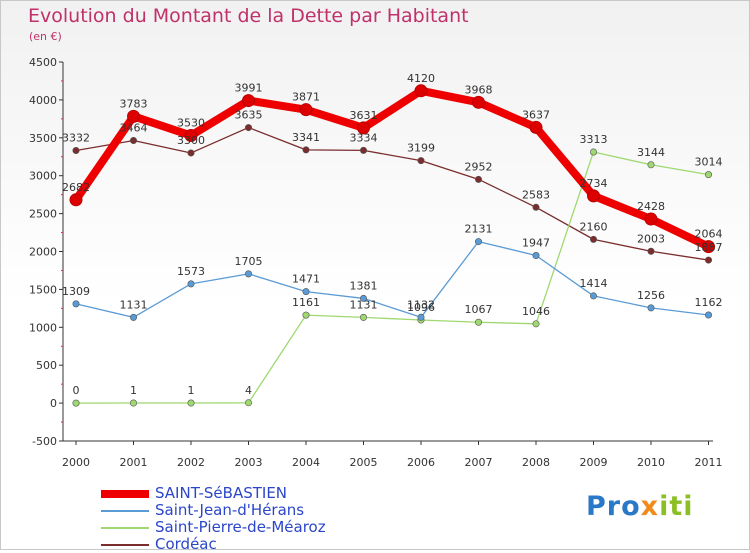  What do you see at coordinates (191, 462) in the screenshot?
I see `x-tick-label: 2002` at bounding box center [191, 462].